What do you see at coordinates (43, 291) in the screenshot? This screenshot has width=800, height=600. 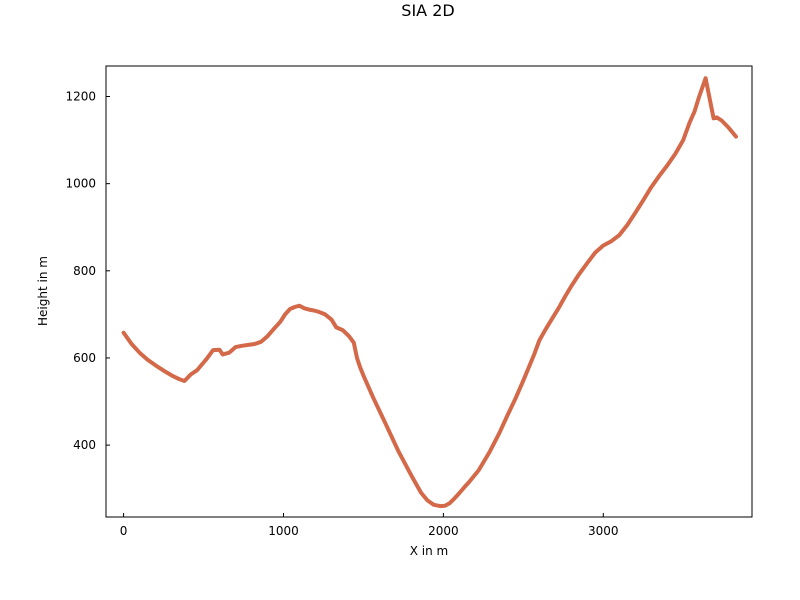 I see `y-axis-label: Height in m` at bounding box center [43, 291].